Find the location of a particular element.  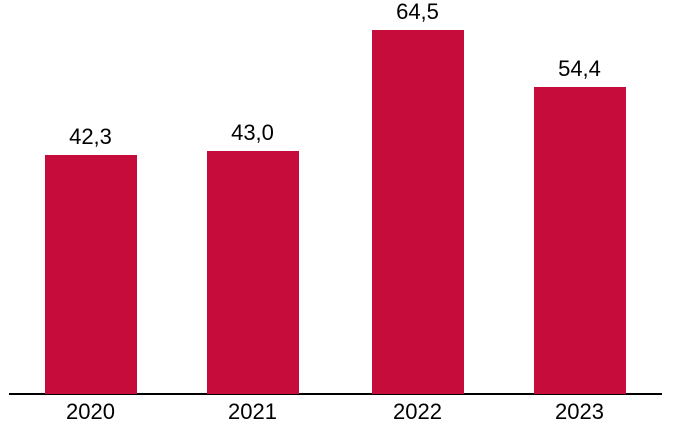

bar-value-label: 43,0 is located at coordinates (252, 132).